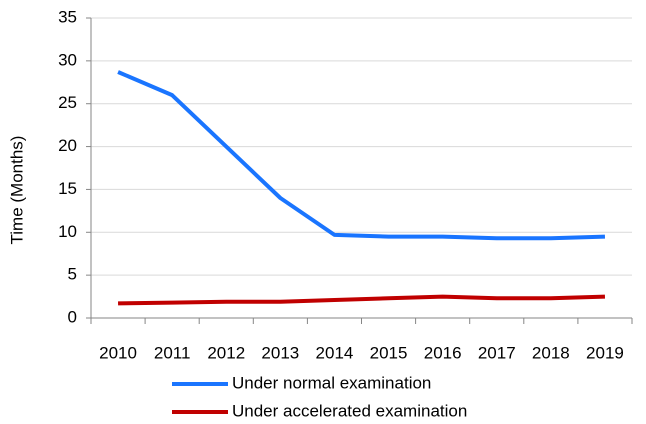 The width and height of the screenshot is (646, 424). What do you see at coordinates (16, 190) in the screenshot?
I see `y-axis-label: Time (Months)` at bounding box center [16, 190].